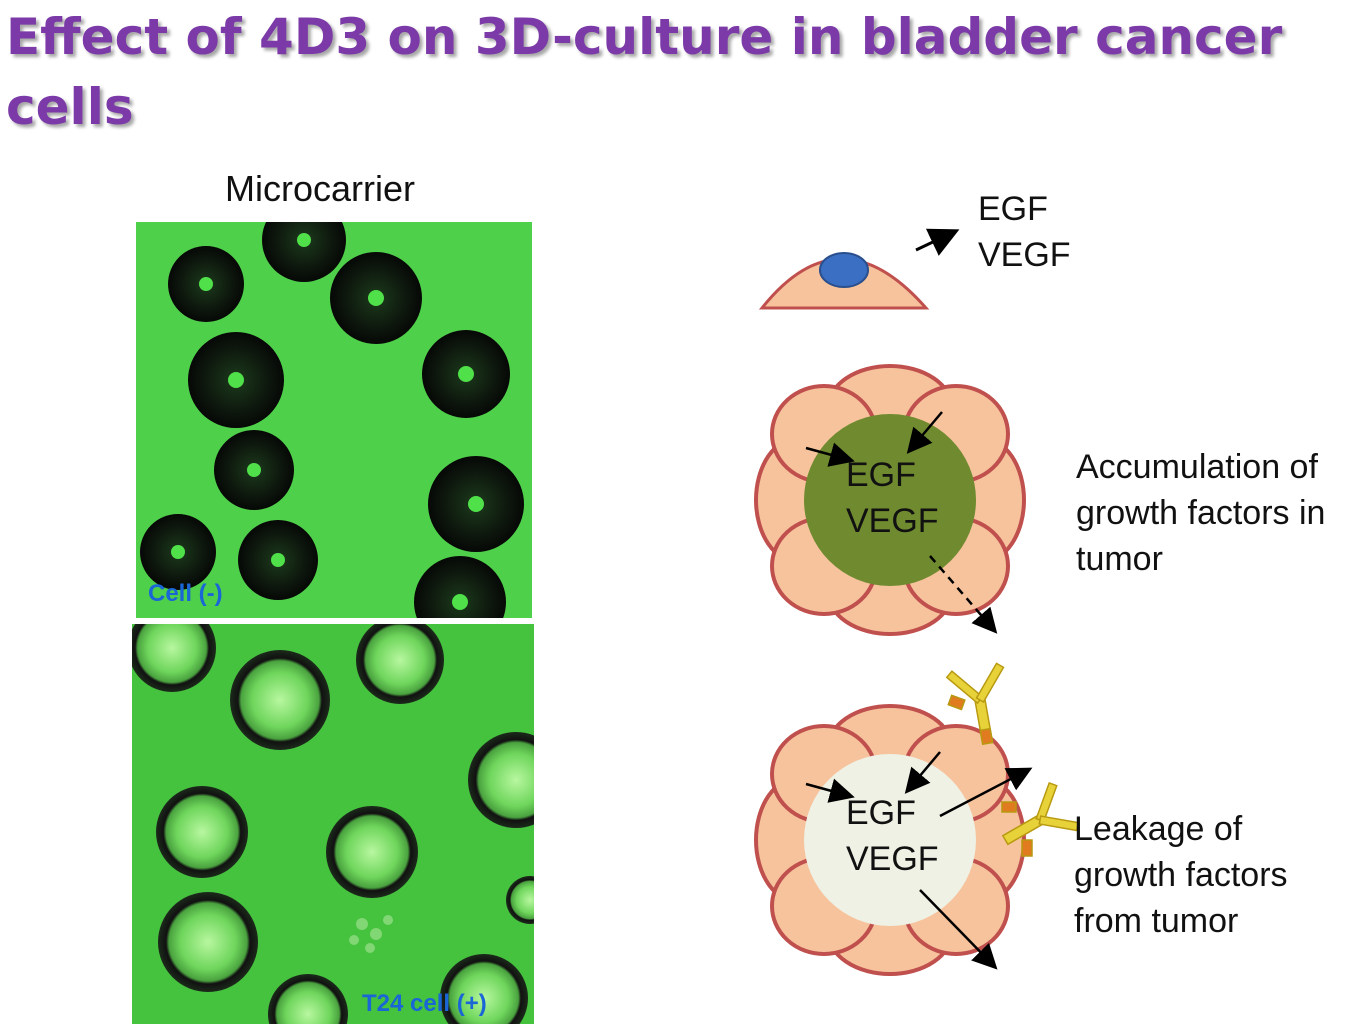 This screenshot has width=1366, height=1024. I want to click on spheroid-leakage, so click(893, 840).